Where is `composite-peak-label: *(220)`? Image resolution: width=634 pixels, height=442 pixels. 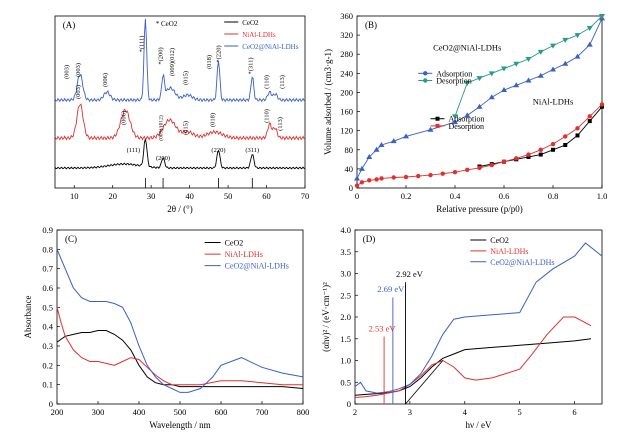
composite-peak-label: *(220) is located at coordinates (218, 53).